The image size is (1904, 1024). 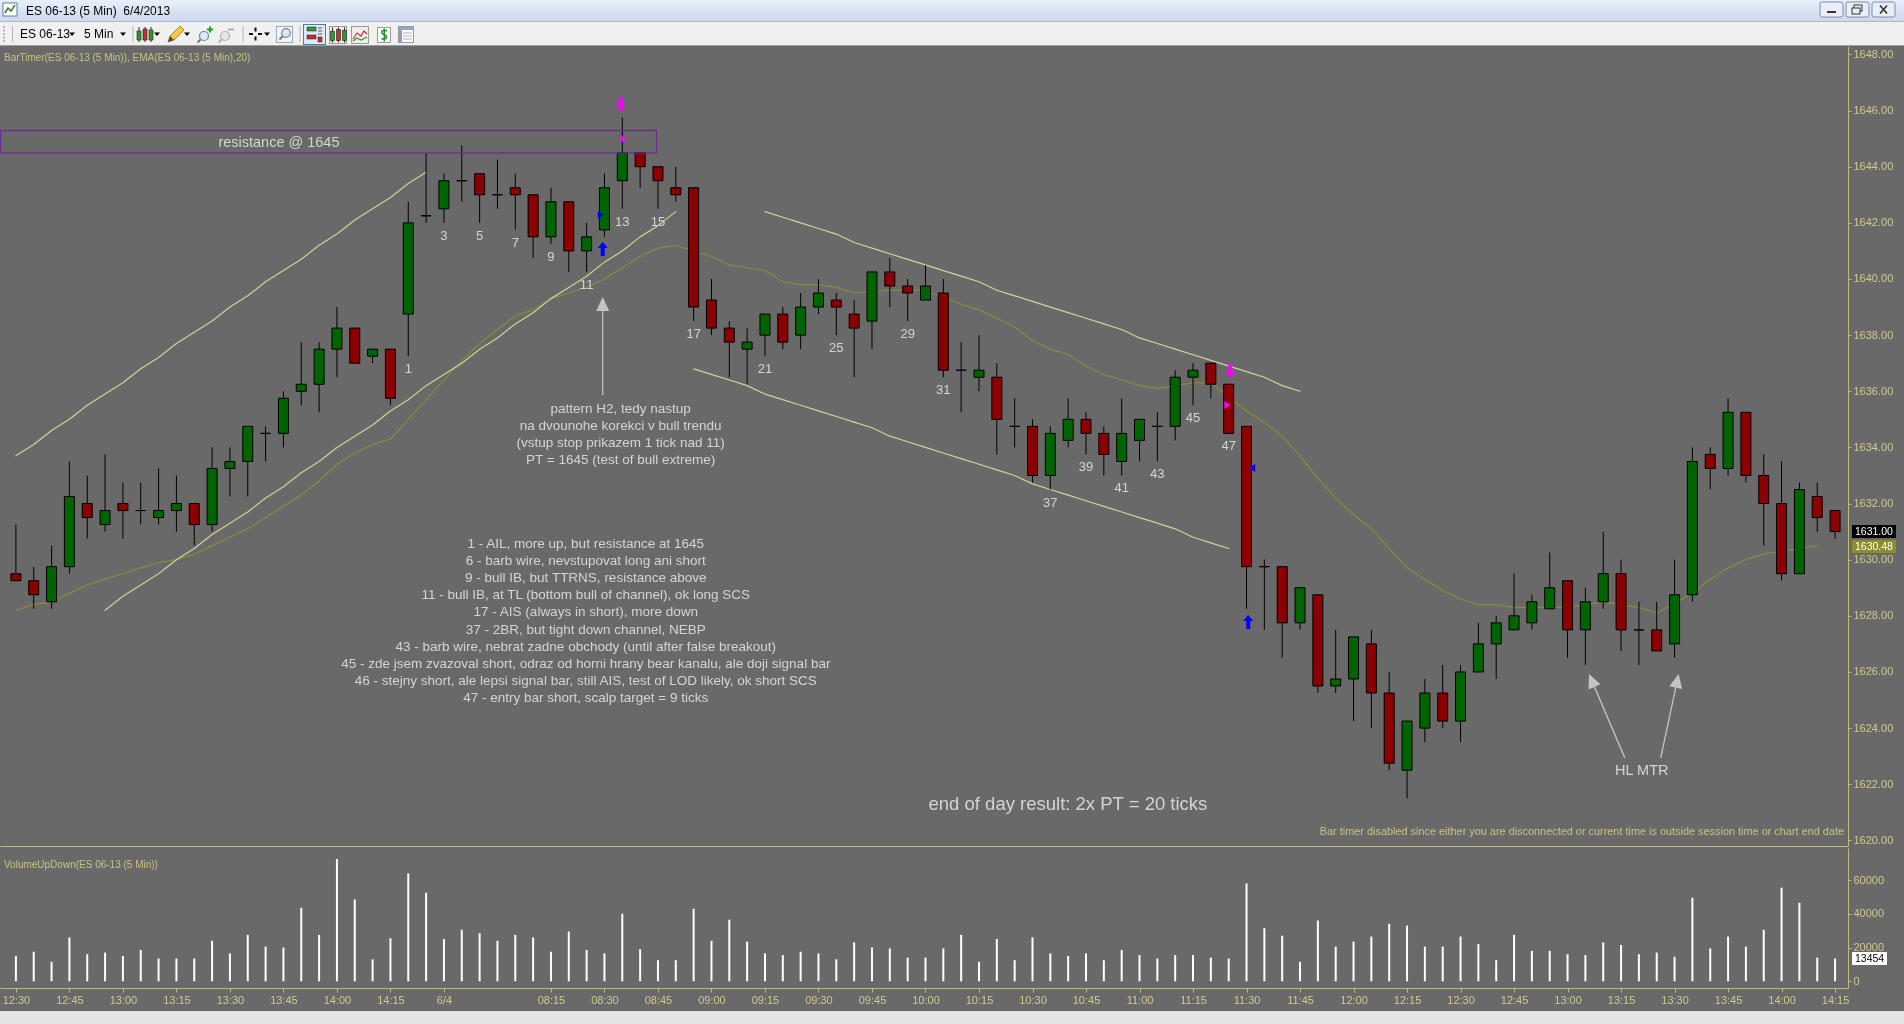 I want to click on text: 9, so click(x=551, y=256).